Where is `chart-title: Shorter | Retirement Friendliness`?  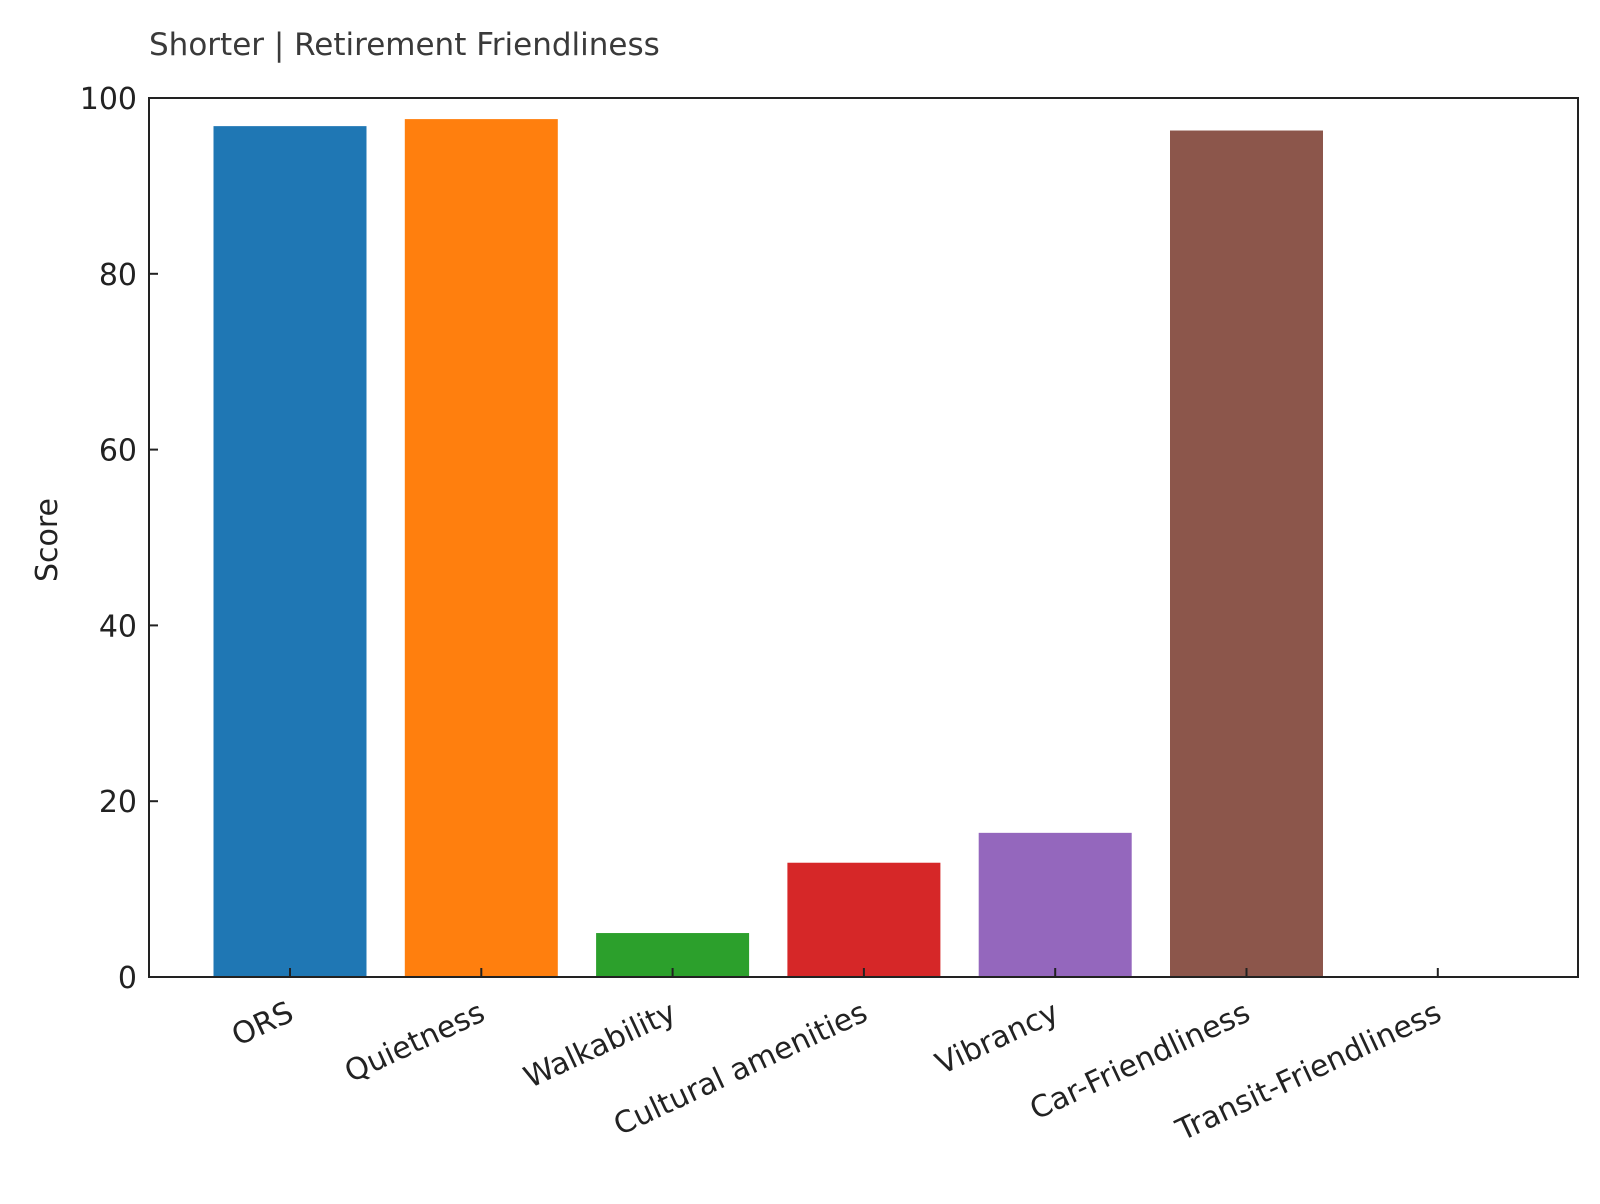 chart-title: Shorter | Retirement Friendliness is located at coordinates (404, 45).